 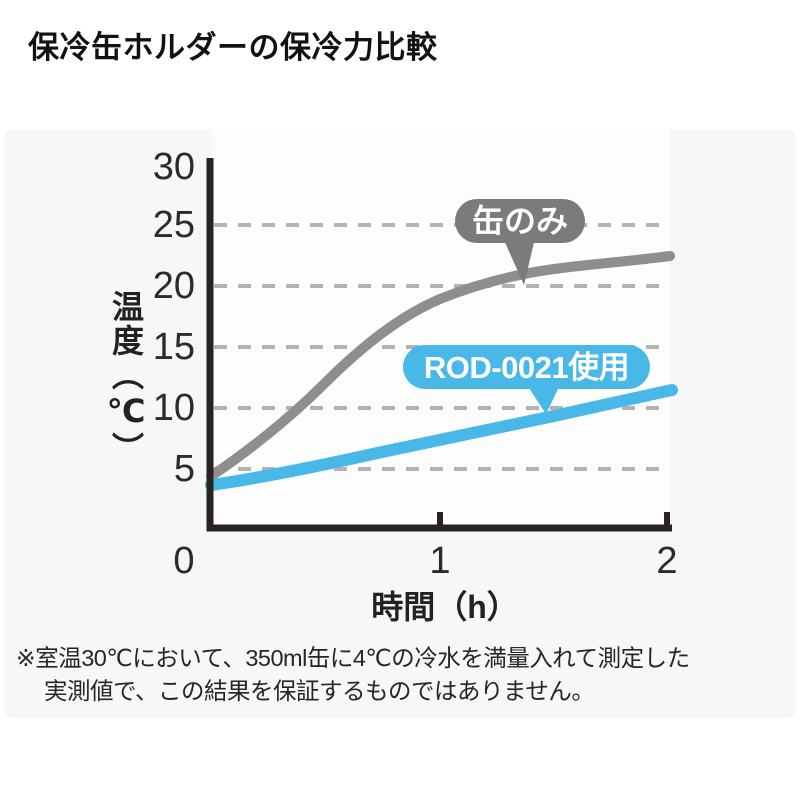 What do you see at coordinates (445, 607) in the screenshot?
I see `x-axis-title: 時間（h）` at bounding box center [445, 607].